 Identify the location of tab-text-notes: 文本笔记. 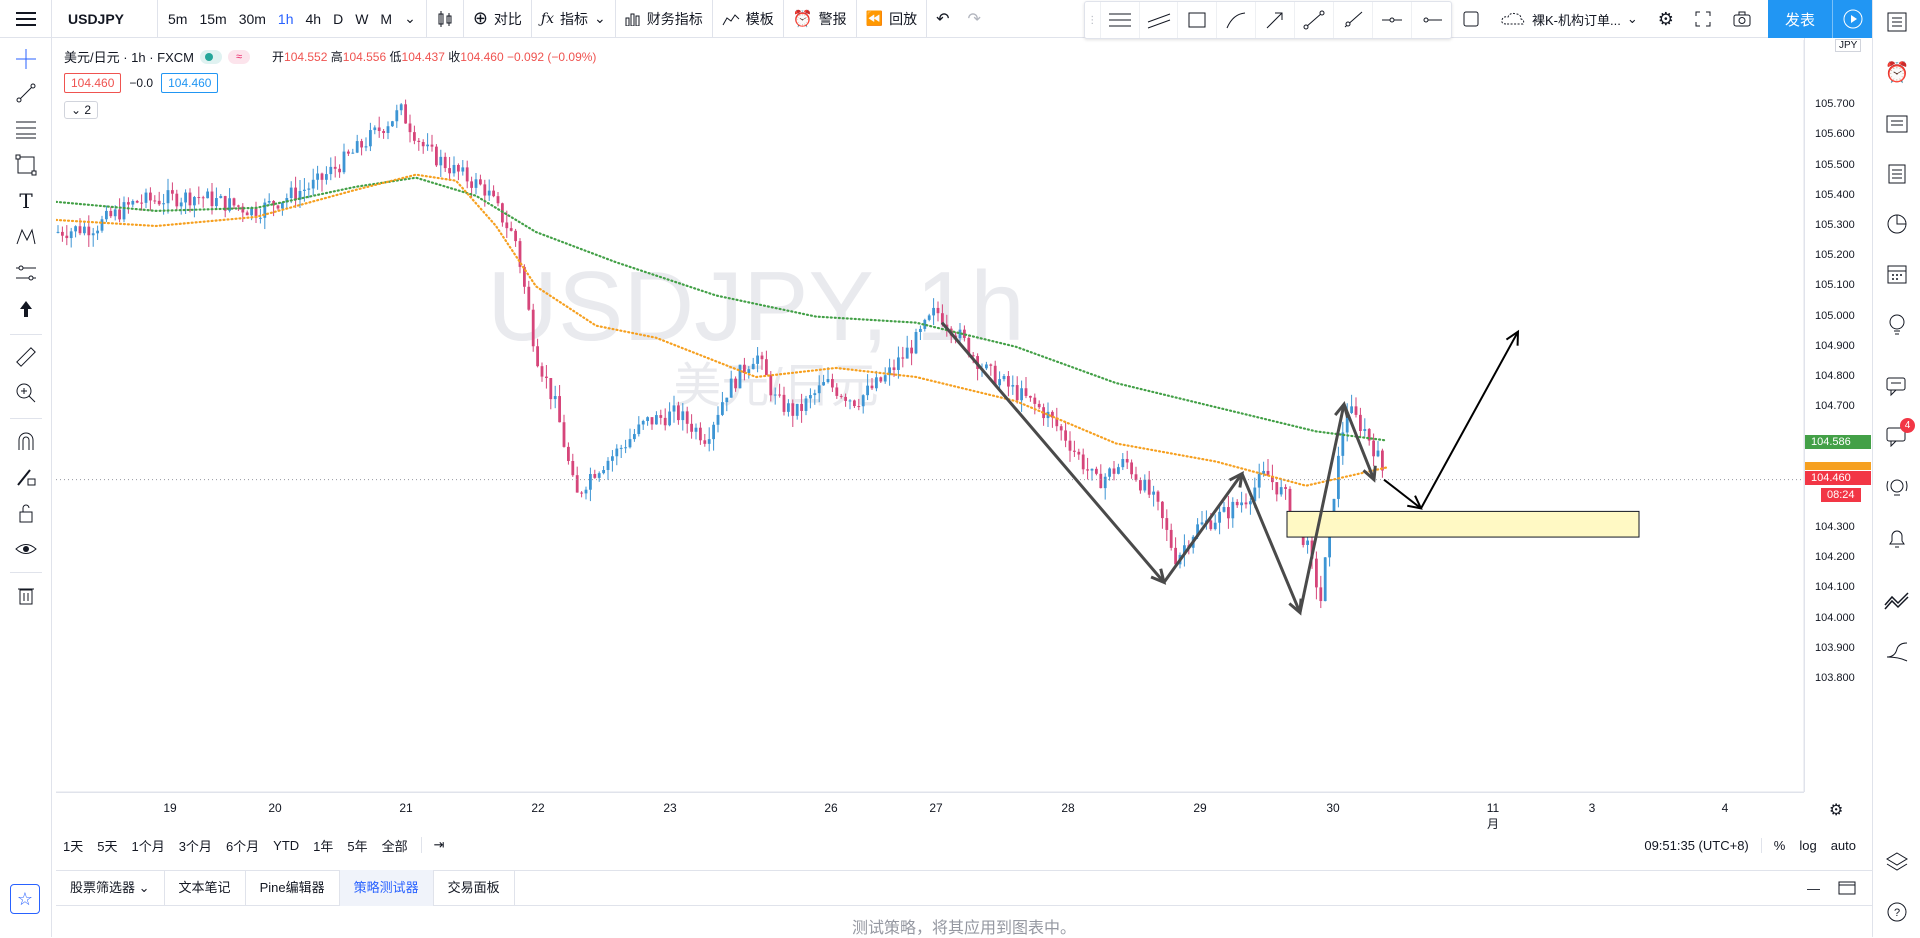
(205, 888).